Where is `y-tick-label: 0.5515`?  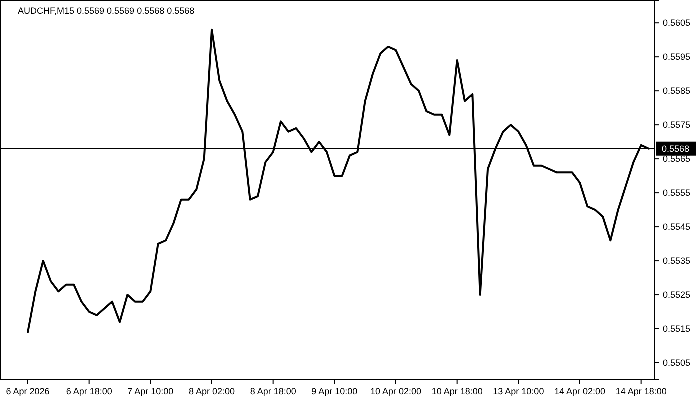 y-tick-label: 0.5515 is located at coordinates (677, 329).